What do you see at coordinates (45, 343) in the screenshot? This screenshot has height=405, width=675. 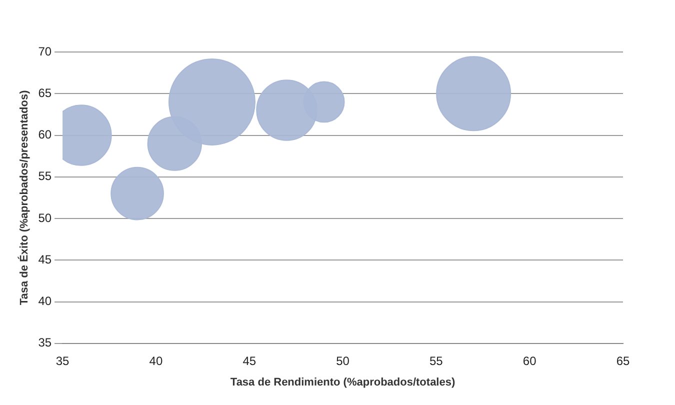 I see `y-tick-label: 35` at bounding box center [45, 343].